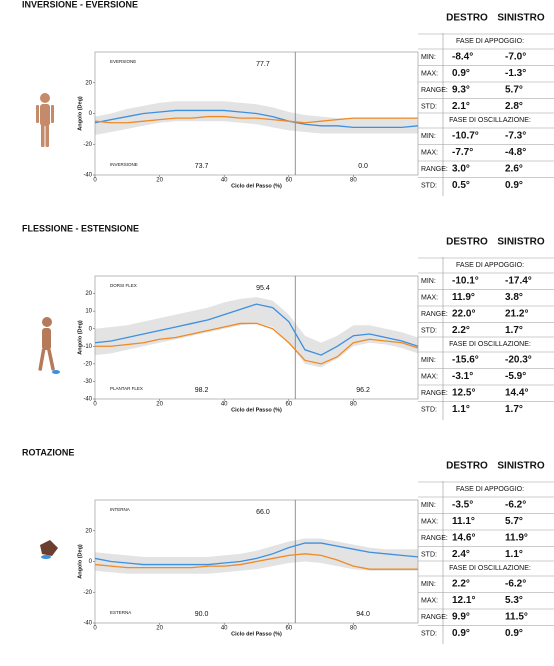  Describe the element at coordinates (461, 617) in the screenshot. I see `cell-value: 9.9°` at that location.